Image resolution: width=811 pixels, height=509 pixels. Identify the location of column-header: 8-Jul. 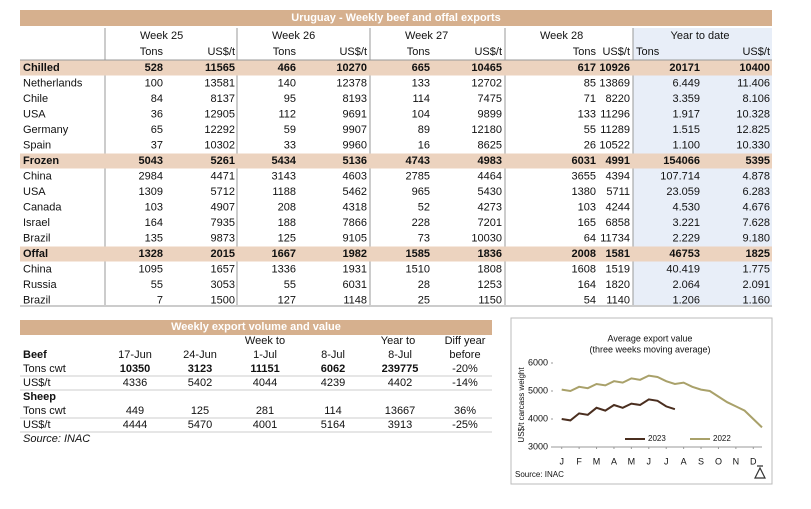
(333, 355).